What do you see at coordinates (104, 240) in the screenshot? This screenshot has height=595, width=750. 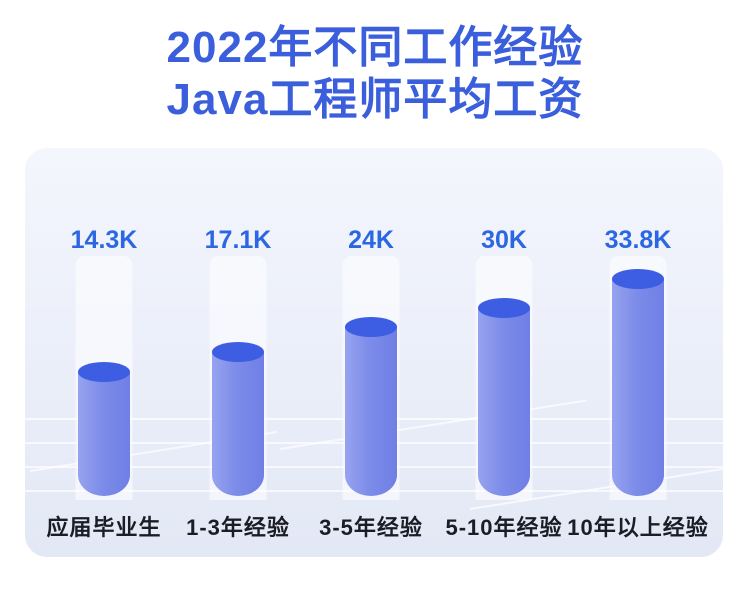 I see `bar-value-label: 14.3K` at bounding box center [104, 240].